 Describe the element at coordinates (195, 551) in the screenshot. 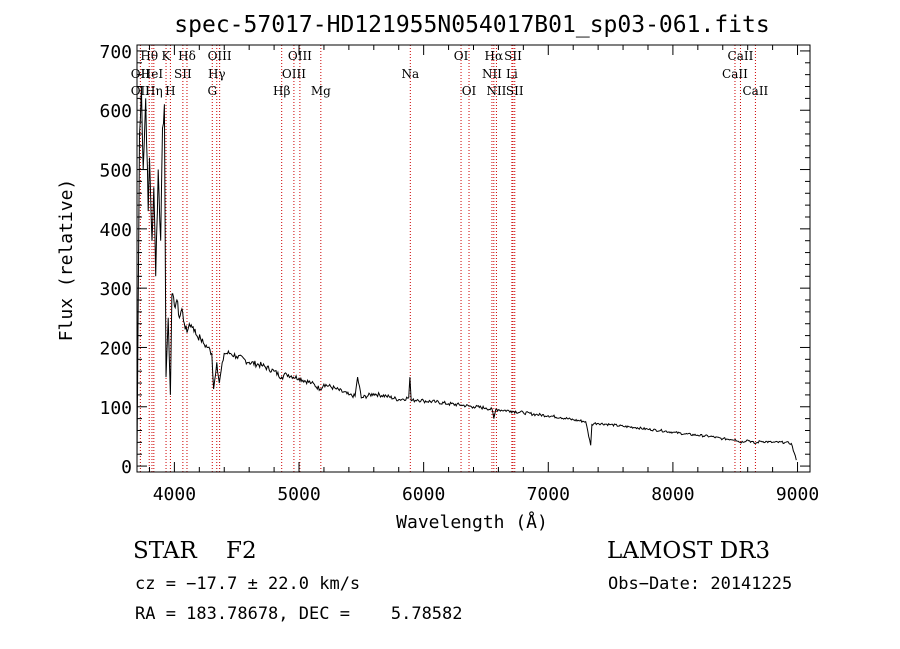

I see `object-class: STAR F2` at that location.